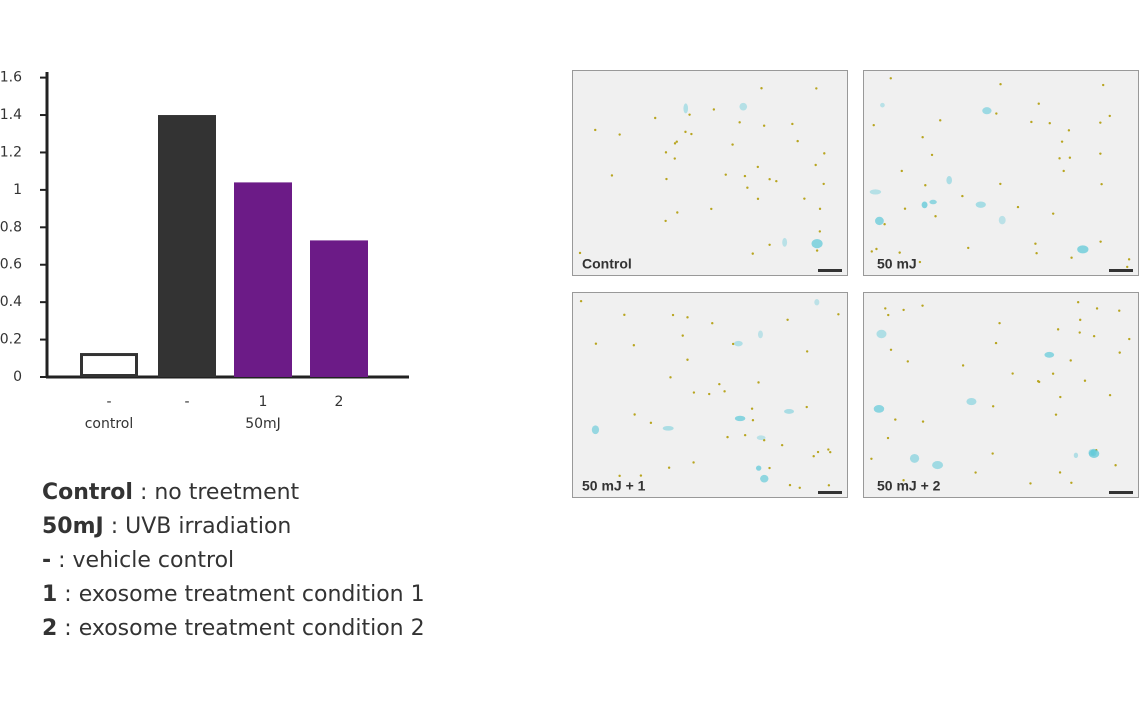 This screenshot has height=708, width=1139. Describe the element at coordinates (263, 402) in the screenshot. I see `x-tick-label: 1` at that location.